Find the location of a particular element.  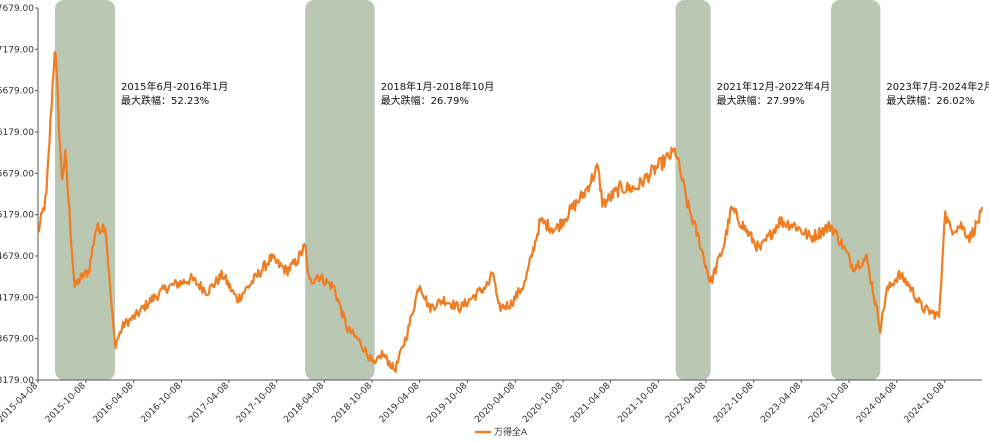

y-tick-label: 7179.00 is located at coordinates (17, 50).